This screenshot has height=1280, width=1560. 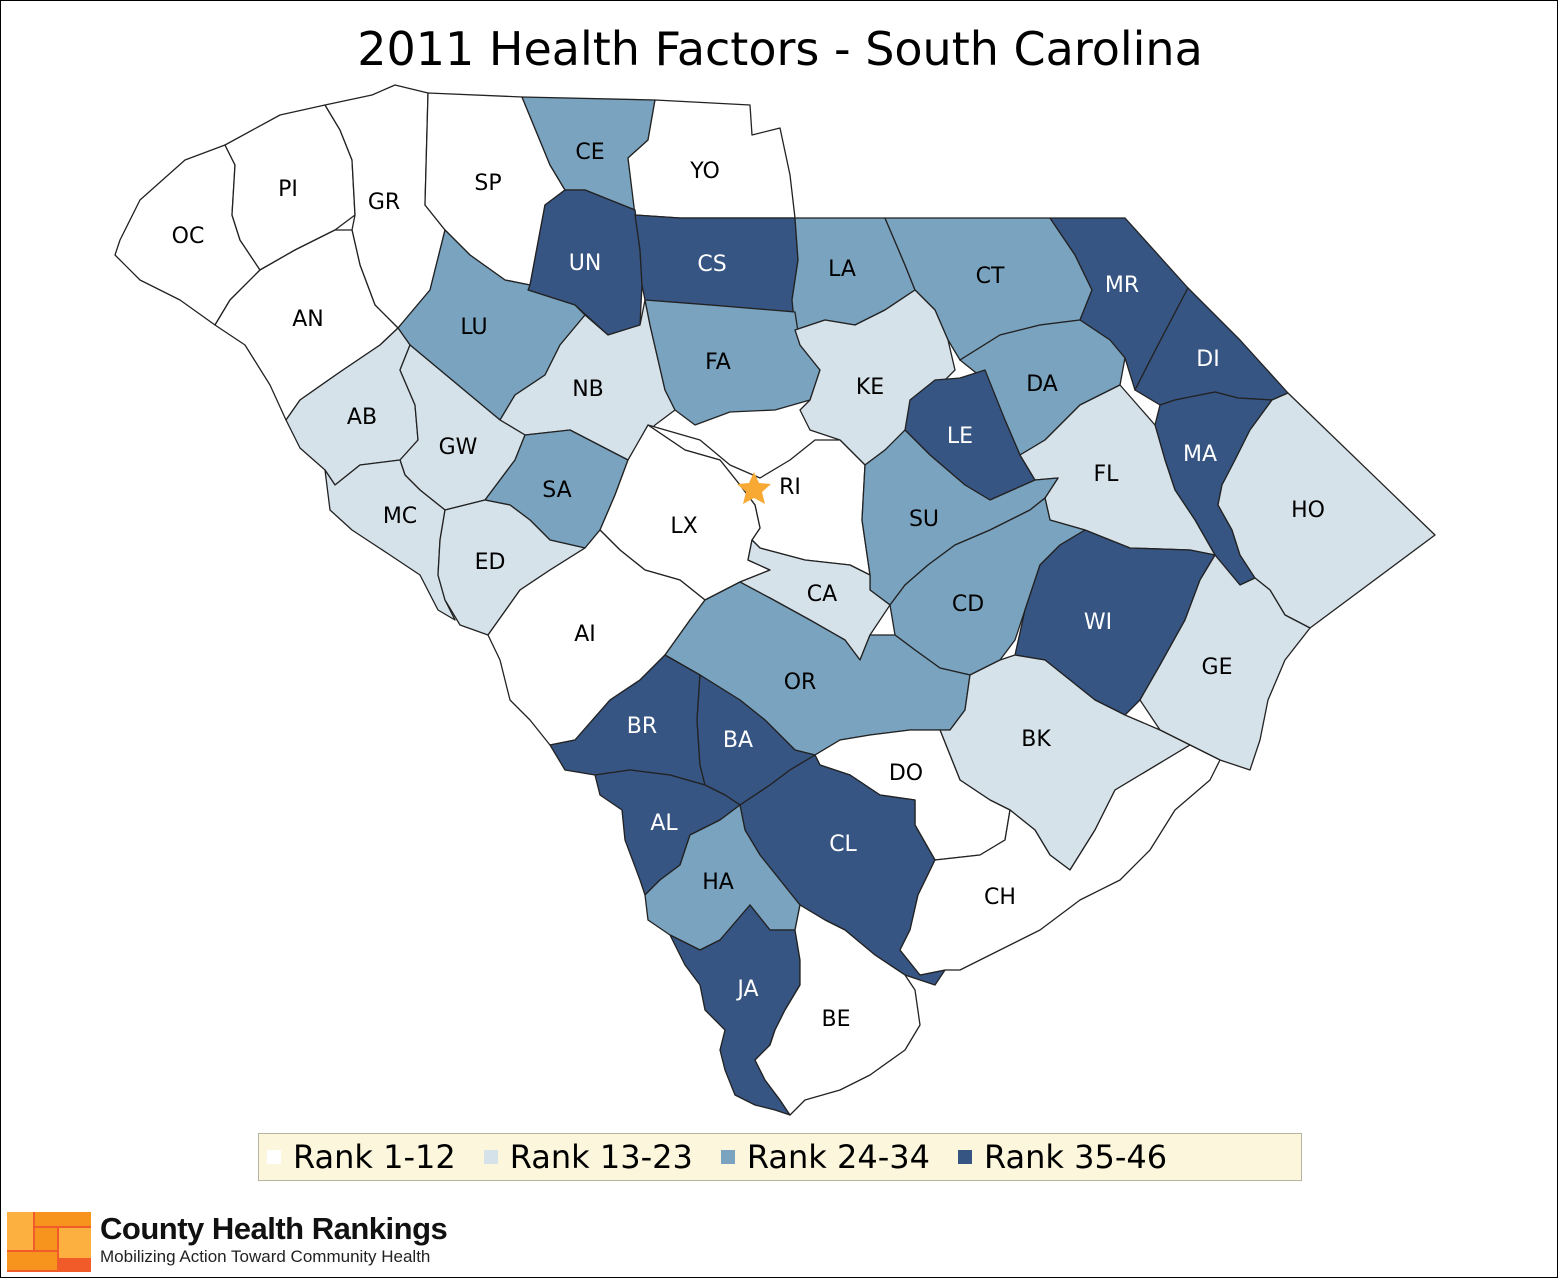 I want to click on county-health-rankings-logo-icon, so click(x=49, y=1242).